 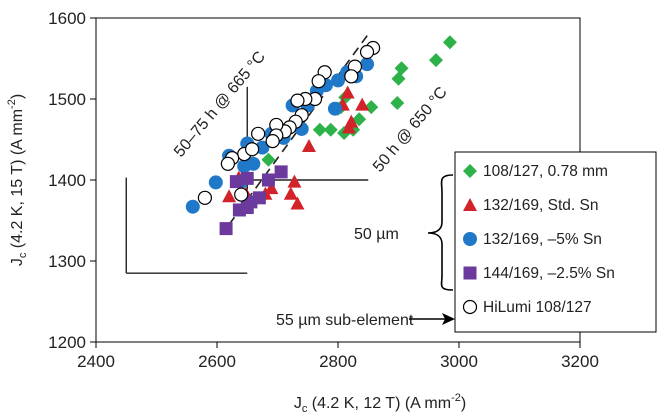 I want to click on y-tick-label: 1300, so click(x=67, y=261).